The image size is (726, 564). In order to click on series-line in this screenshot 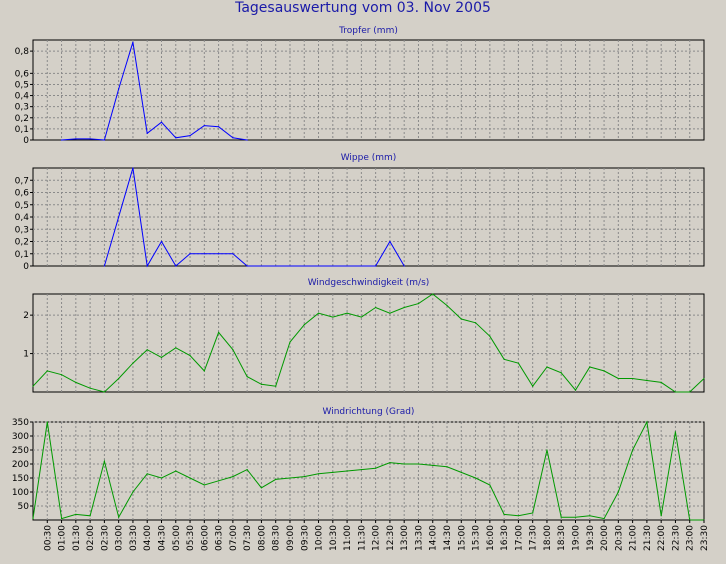, I will do `click(154, 91)`.